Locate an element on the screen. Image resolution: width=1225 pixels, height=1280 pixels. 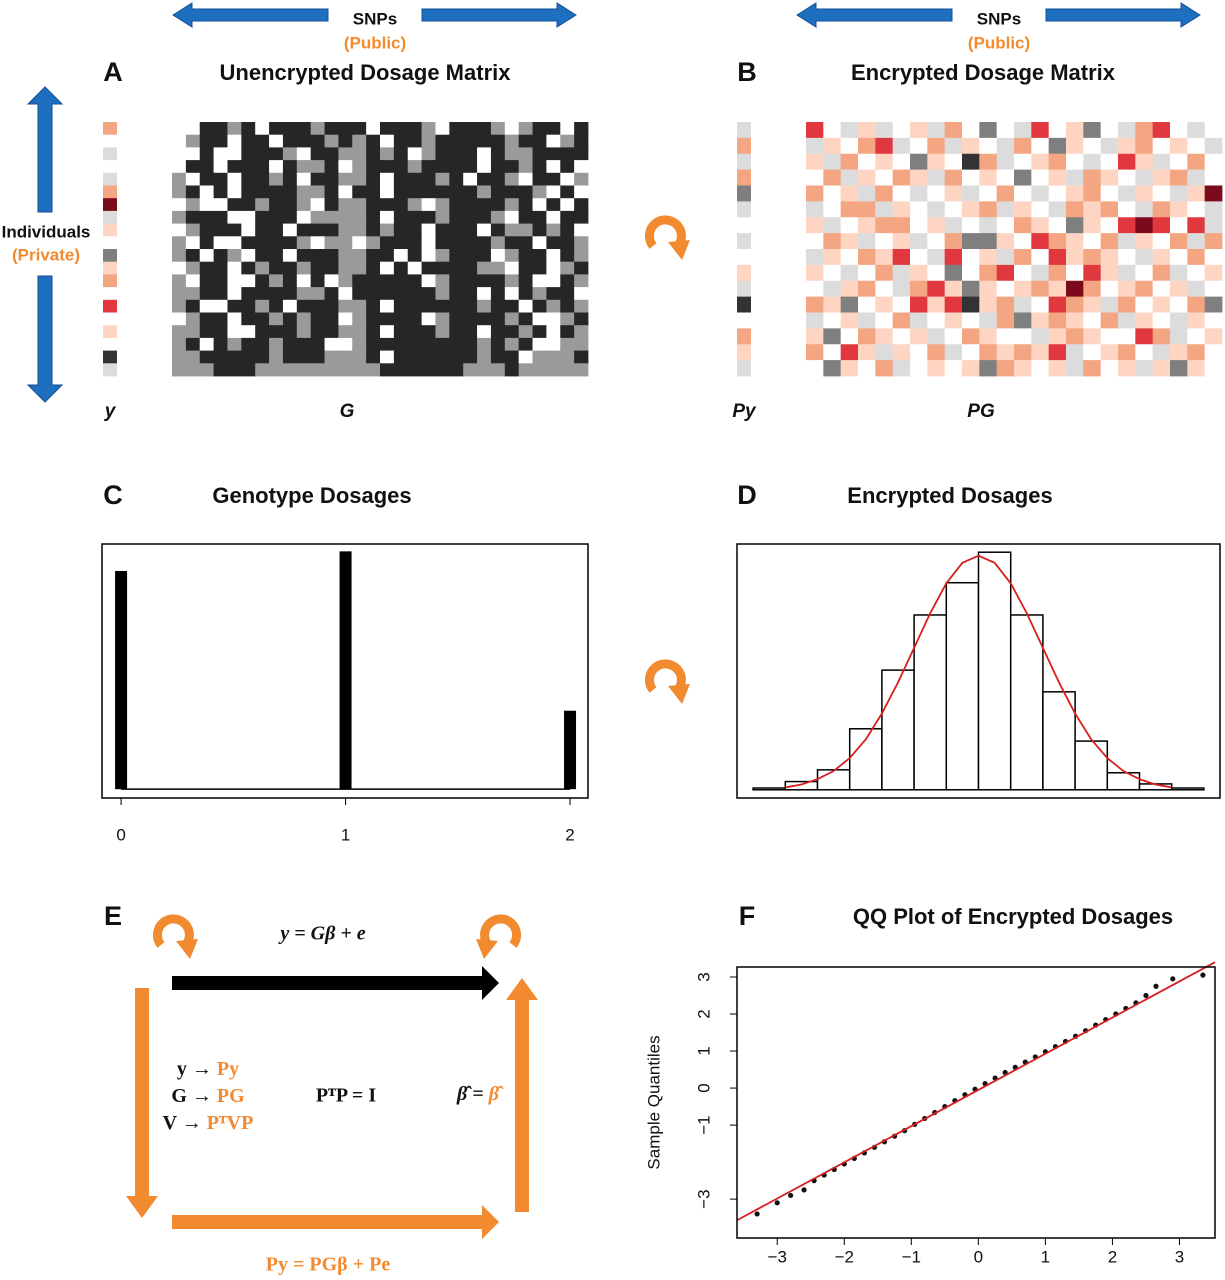
panel-title: QQ Plot of Encrypted Dosages is located at coordinates (1013, 916).